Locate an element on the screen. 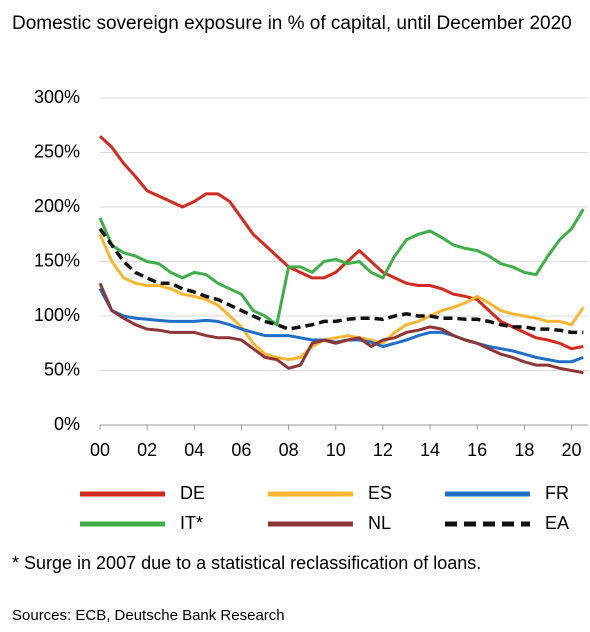 The image size is (590, 632). x-tick-label: 16 is located at coordinates (477, 450).